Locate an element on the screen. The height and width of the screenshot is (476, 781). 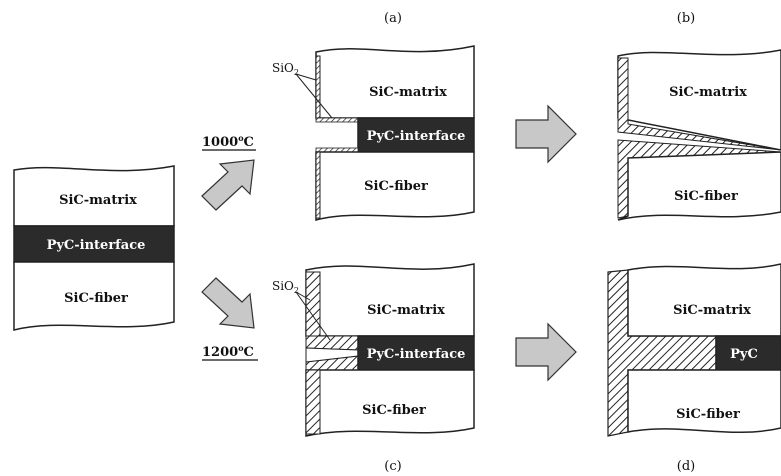
temperature-low: 1000oC is located at coordinates (228, 141).